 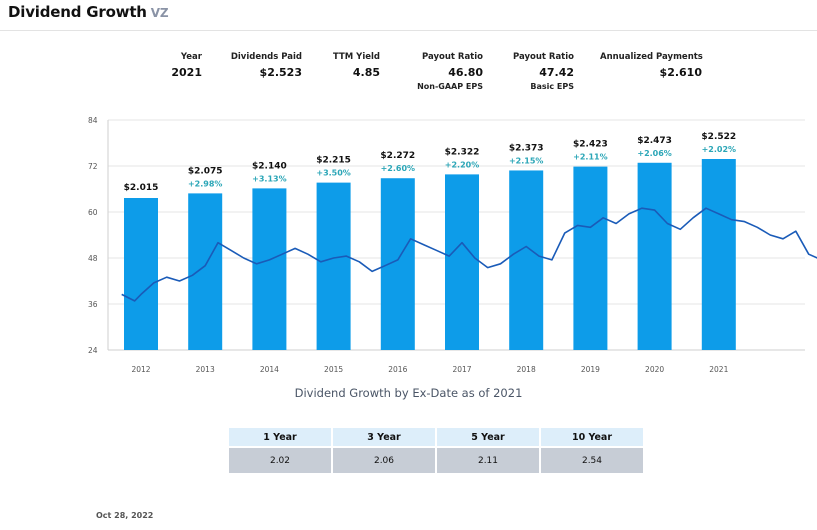 I want to click on growth-table-value-row: 2.02 2.06 2.11 2.54, so click(x=436, y=459).